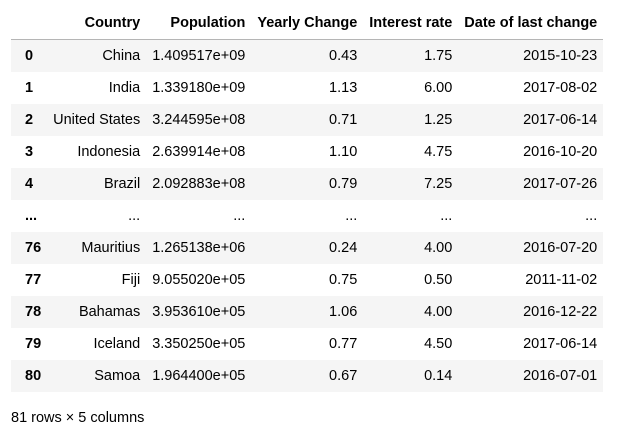 This screenshot has width=643, height=435. Describe the element at coordinates (199, 248) in the screenshot. I see `cell-population: 1.265138e+06` at that location.